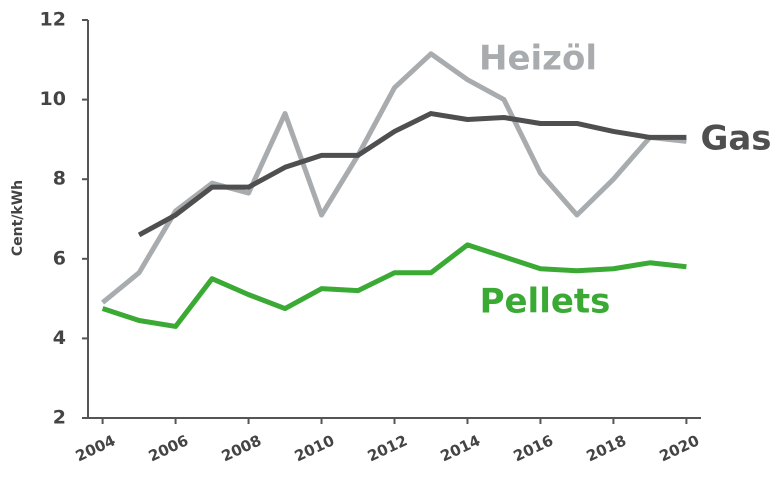  Describe the element at coordinates (533, 448) in the screenshot. I see `x-tick-label: 2016` at that location.